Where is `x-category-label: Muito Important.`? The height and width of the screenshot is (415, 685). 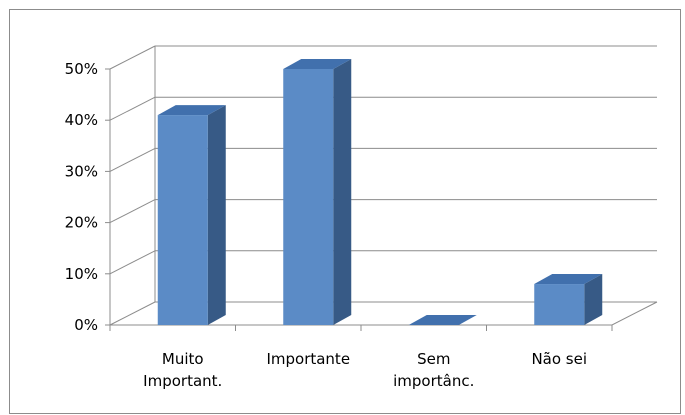
x-category-label: Muito Important. is located at coordinates (182, 370).